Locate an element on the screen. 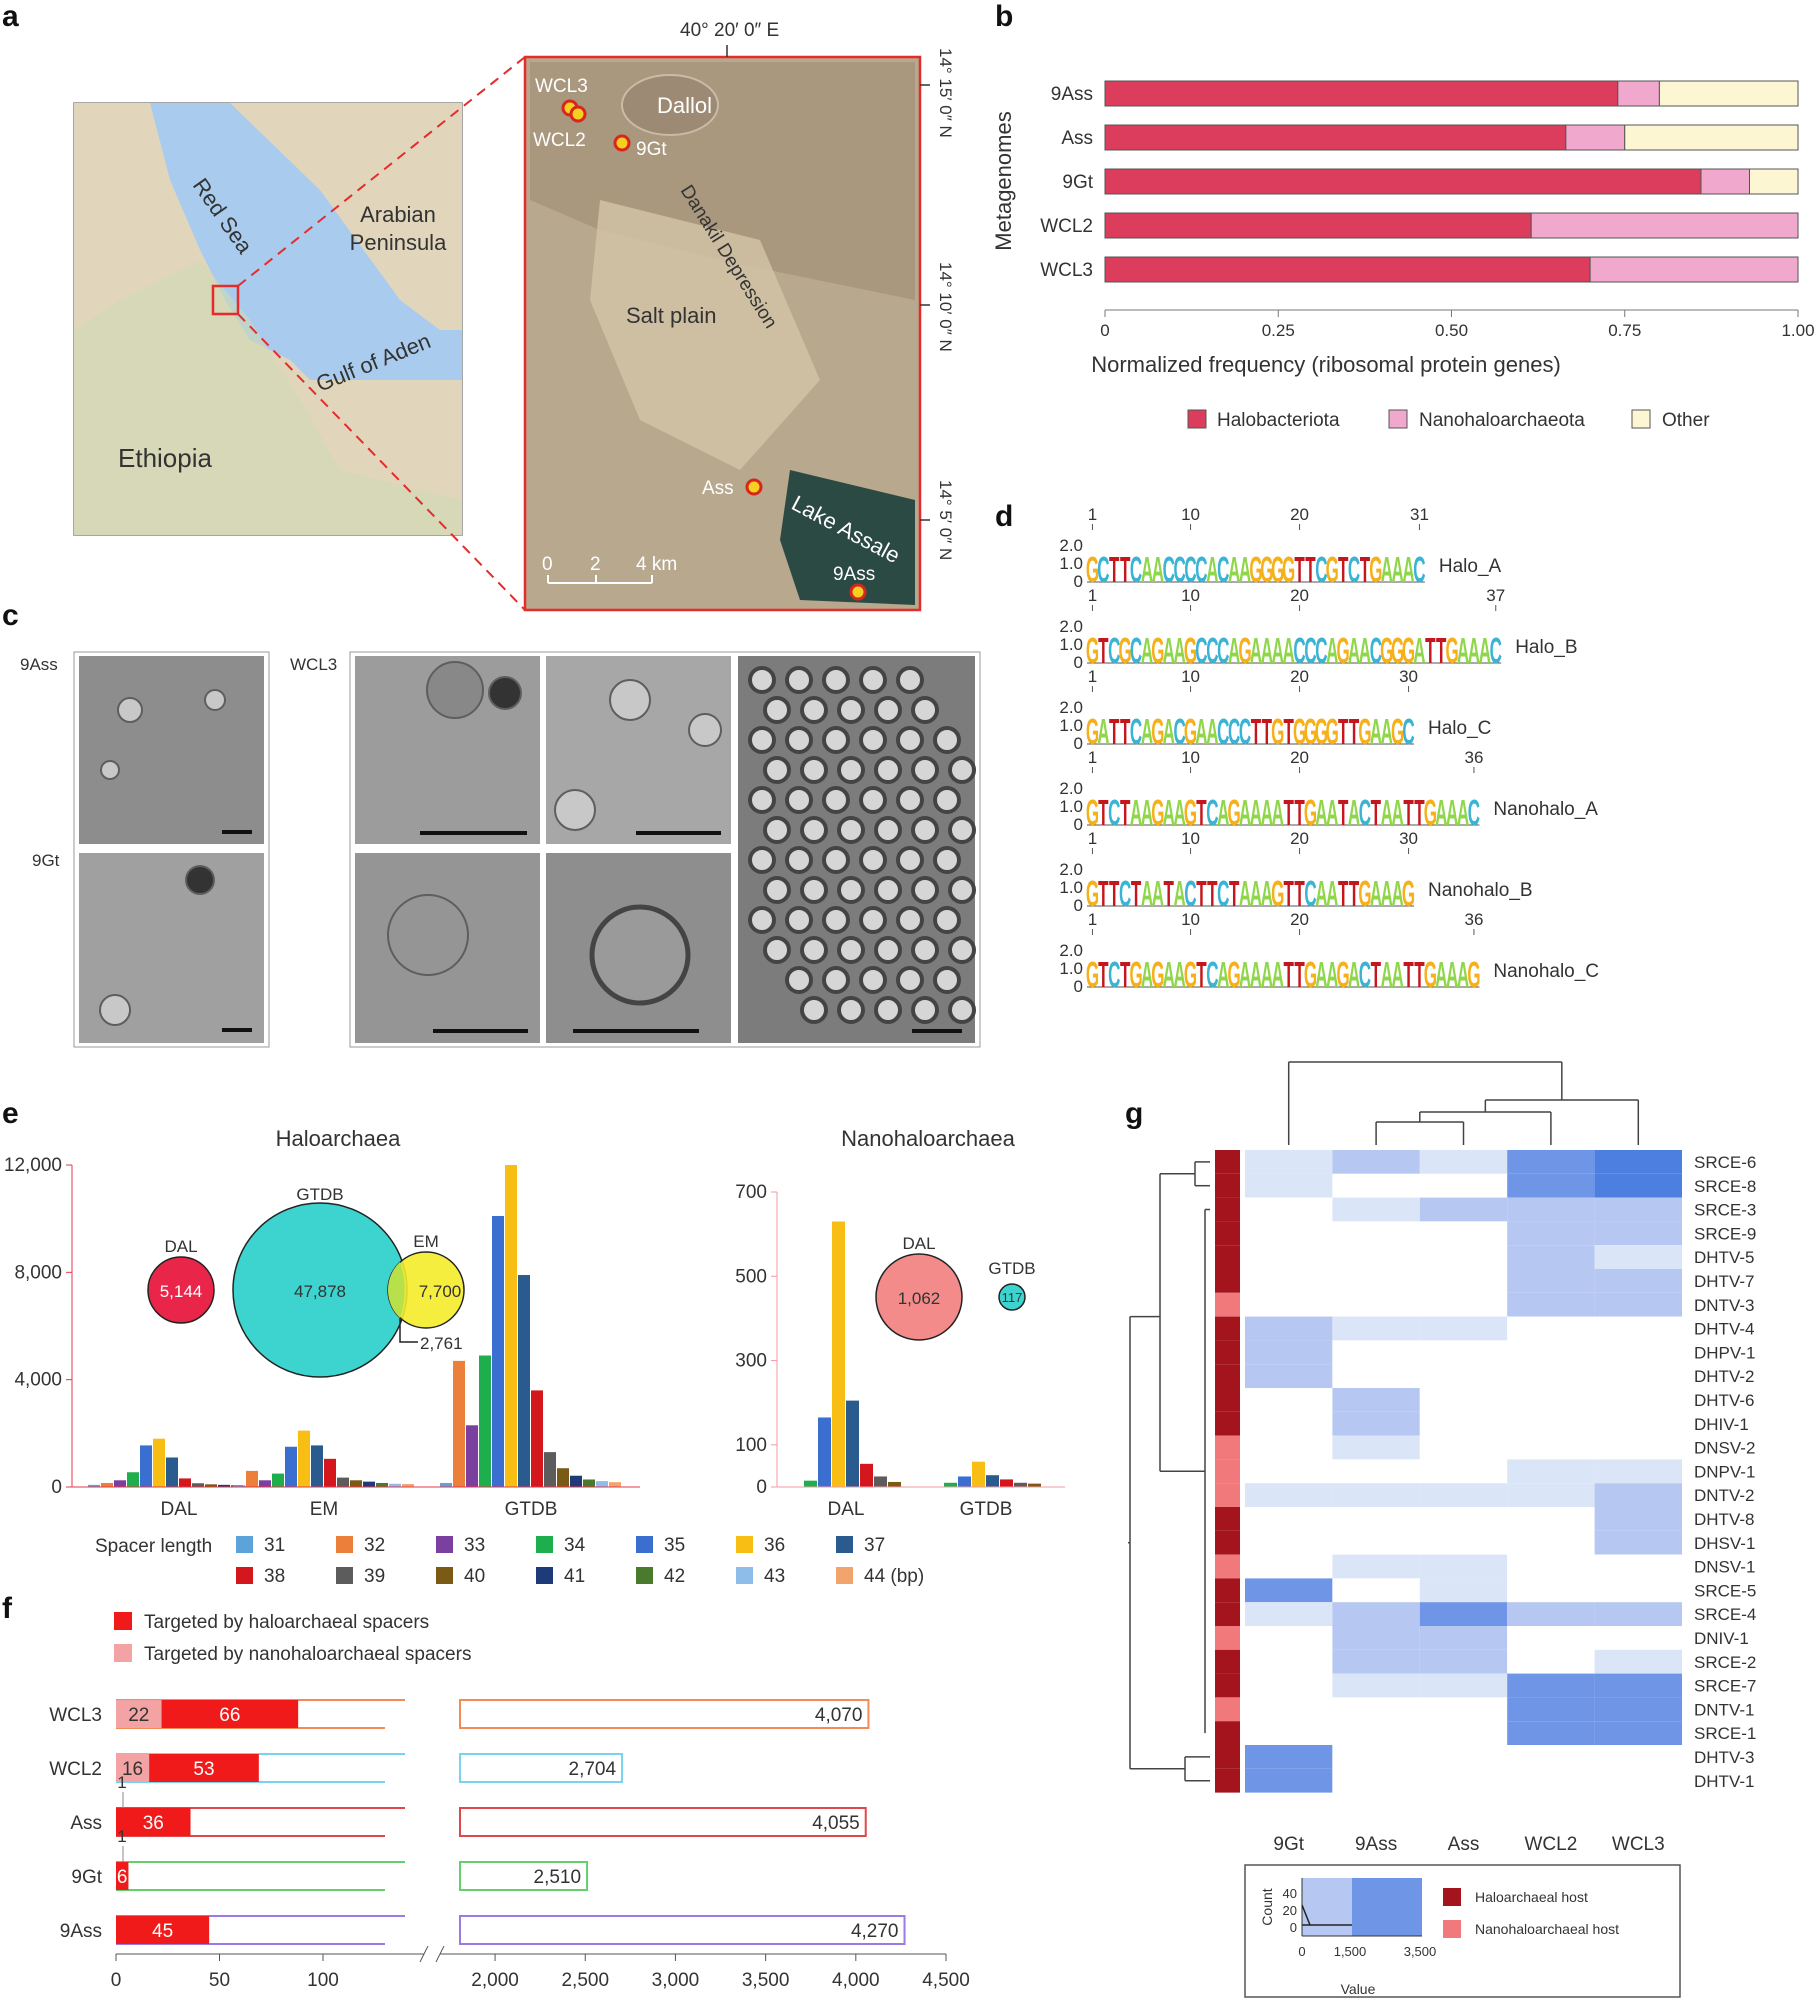 Image resolution: width=1818 pixels, height=2000 pixels. scale-bars is located at coordinates (592, 931).